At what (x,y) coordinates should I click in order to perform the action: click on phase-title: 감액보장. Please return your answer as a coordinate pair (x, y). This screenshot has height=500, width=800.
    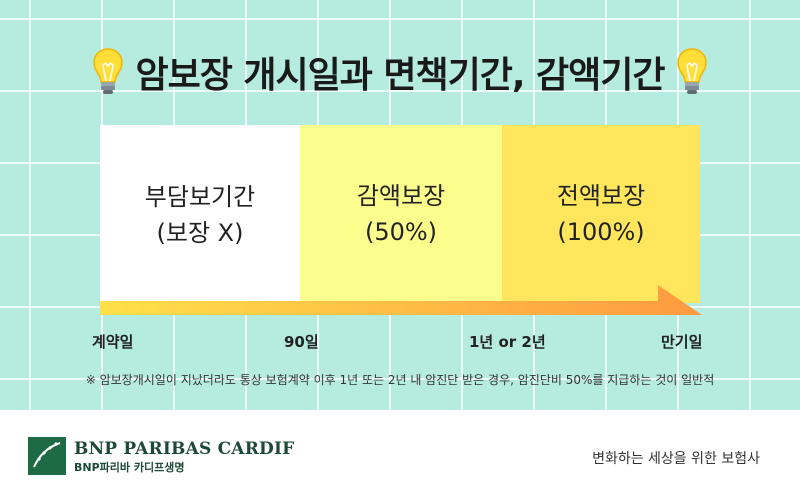
    Looking at the image, I should click on (401, 196).